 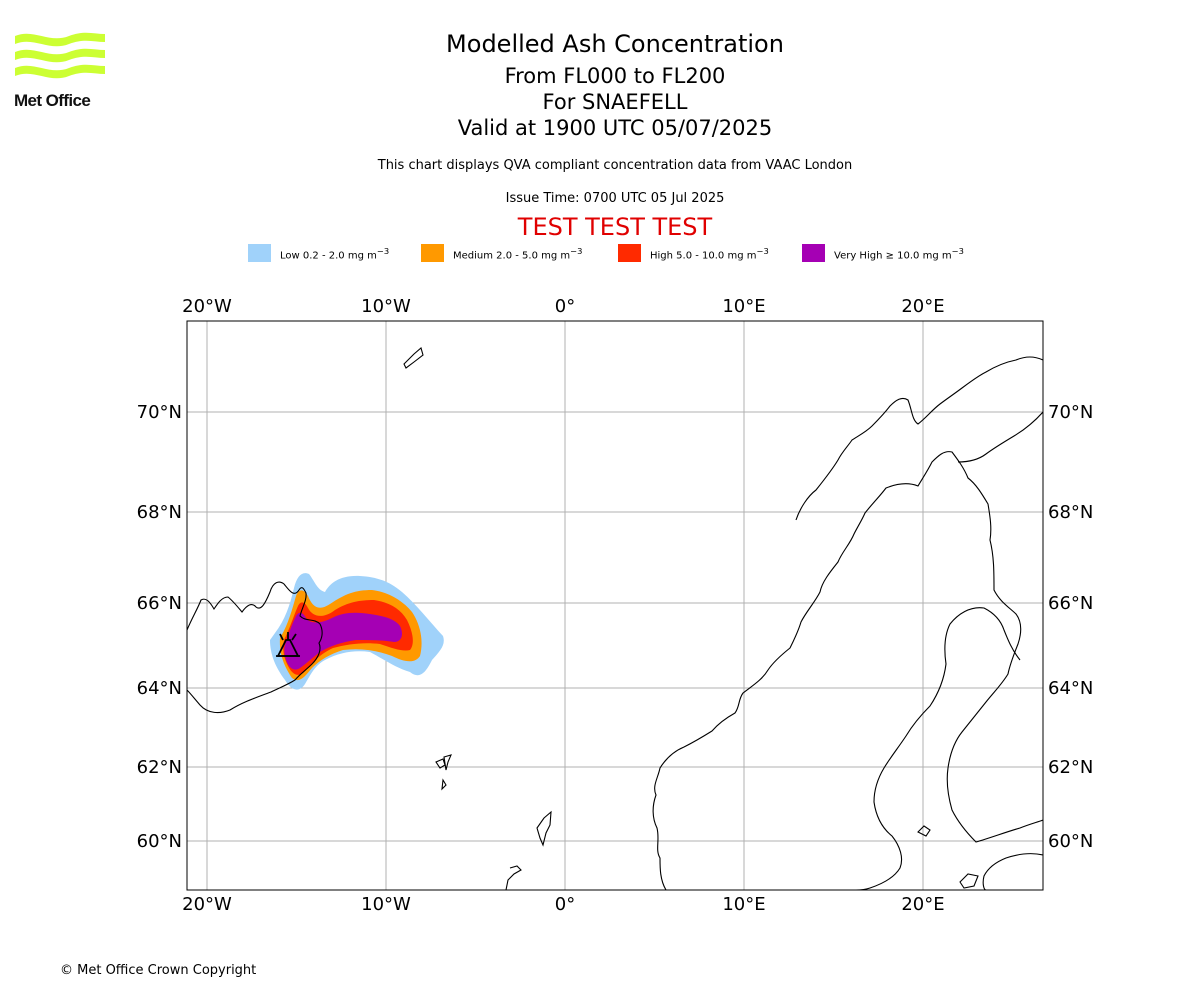 I want to click on legend-unit-medium: −3, so click(x=576, y=251).